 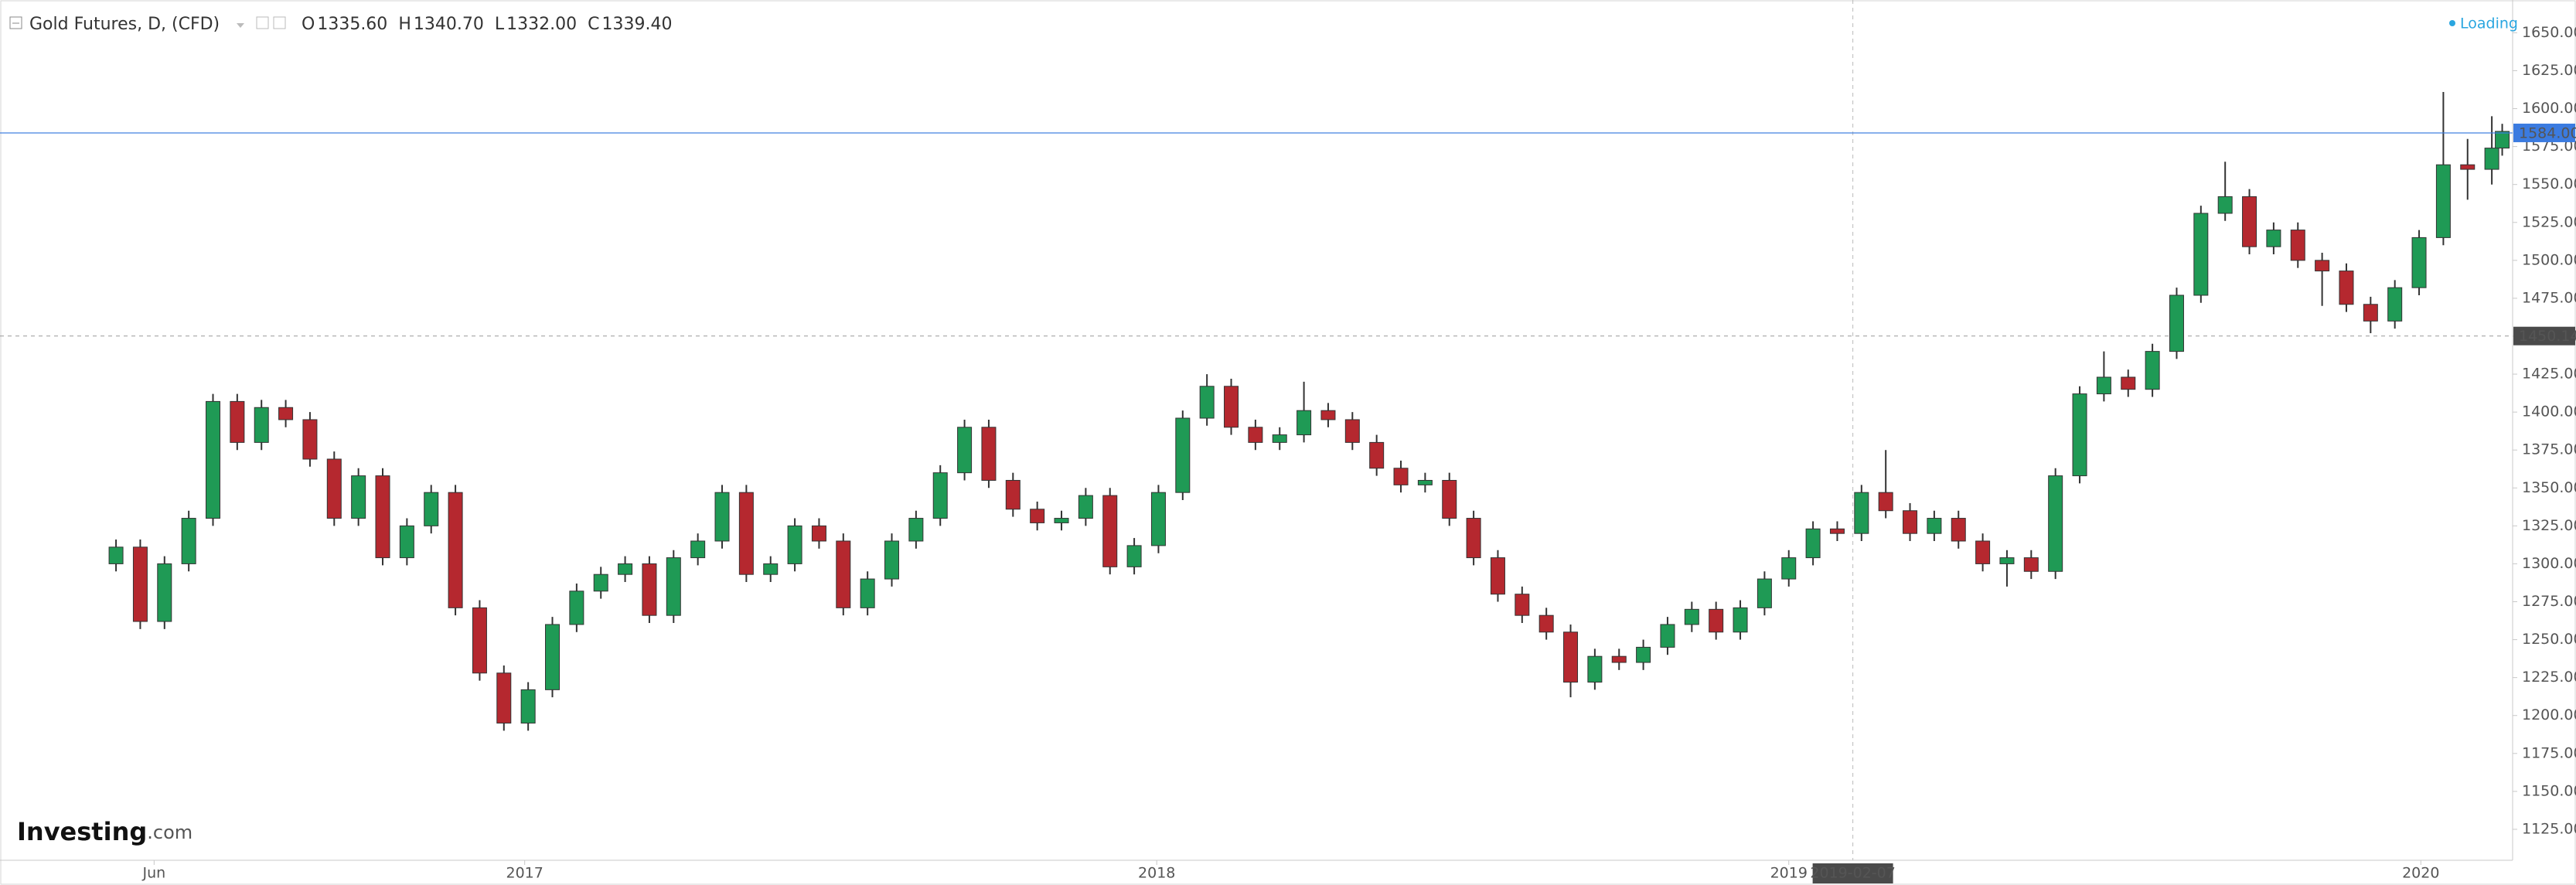 What do you see at coordinates (2549, 32) in the screenshot?
I see `y-tick-label: 1650.00` at bounding box center [2549, 32].